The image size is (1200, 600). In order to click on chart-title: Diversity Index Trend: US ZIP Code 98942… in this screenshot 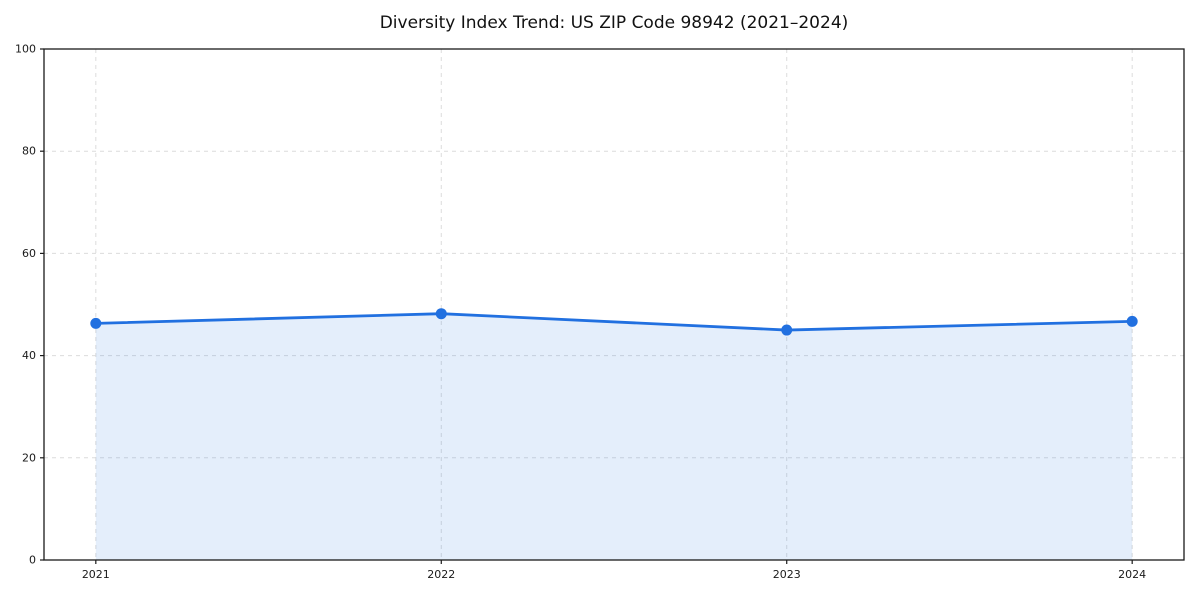, I will do `click(614, 23)`.